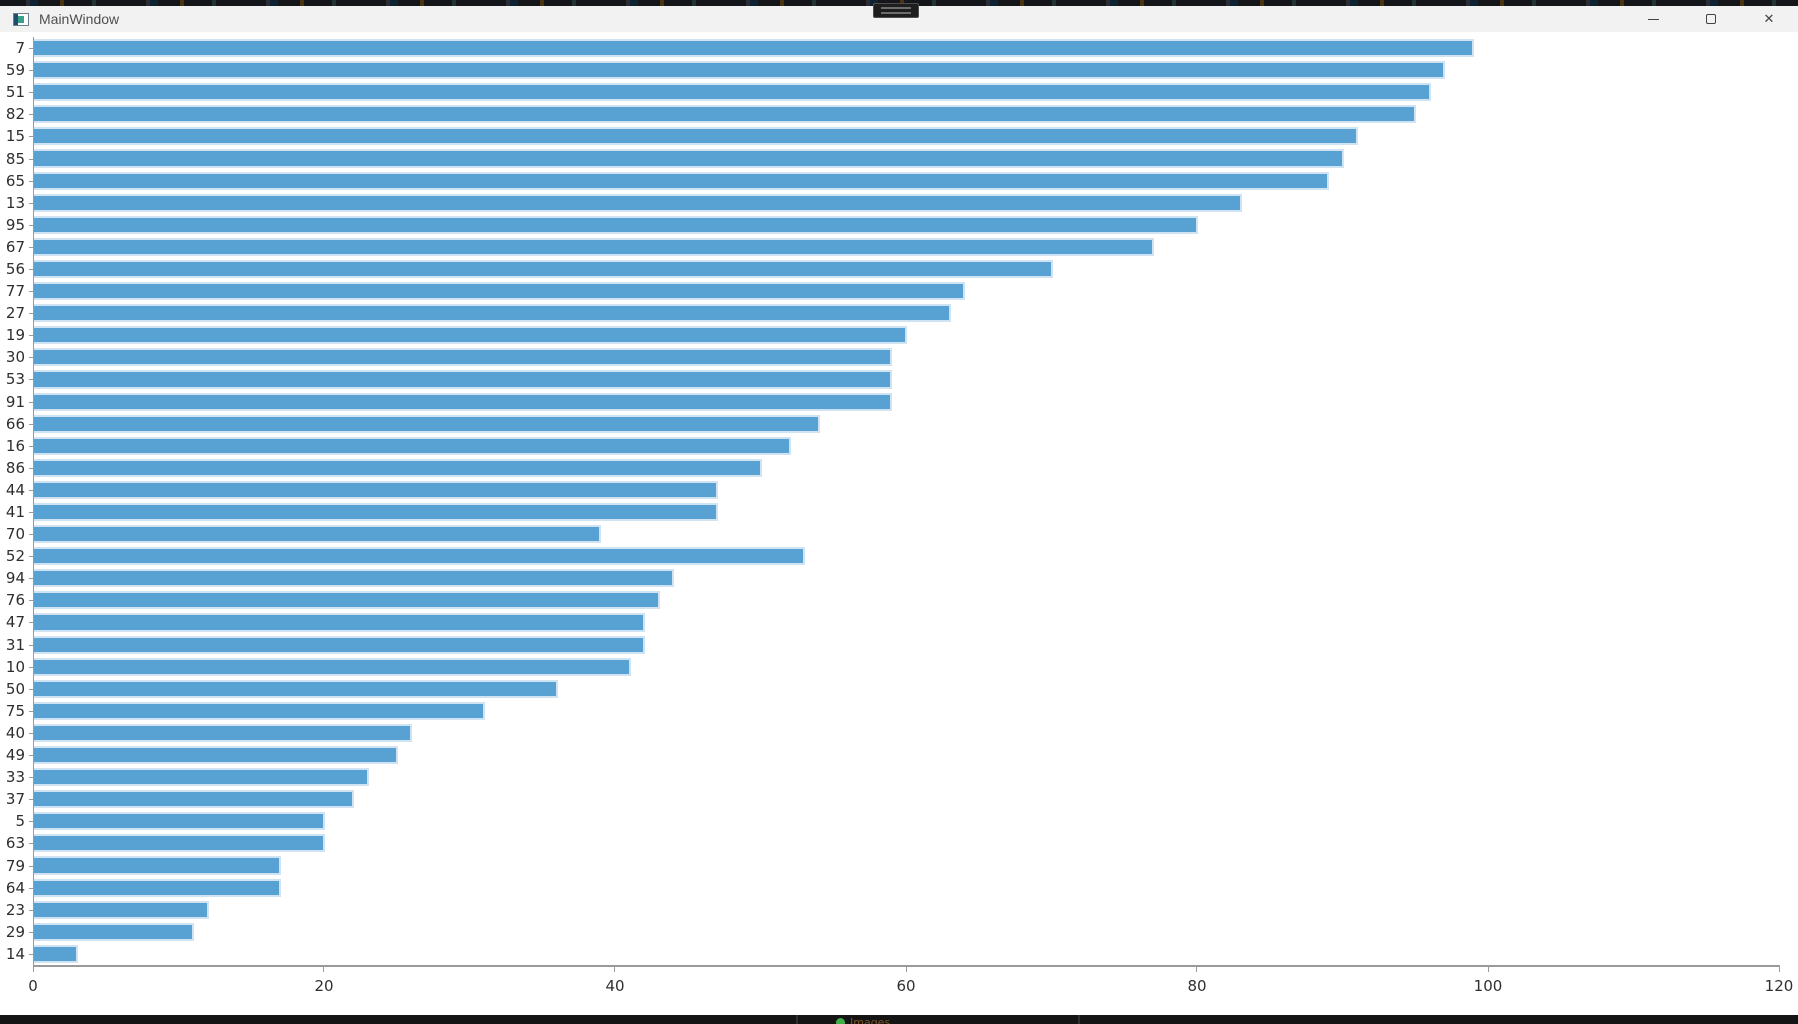 The width and height of the screenshot is (1798, 1024). What do you see at coordinates (893, 335) in the screenshot?
I see `bar-row: 19` at bounding box center [893, 335].